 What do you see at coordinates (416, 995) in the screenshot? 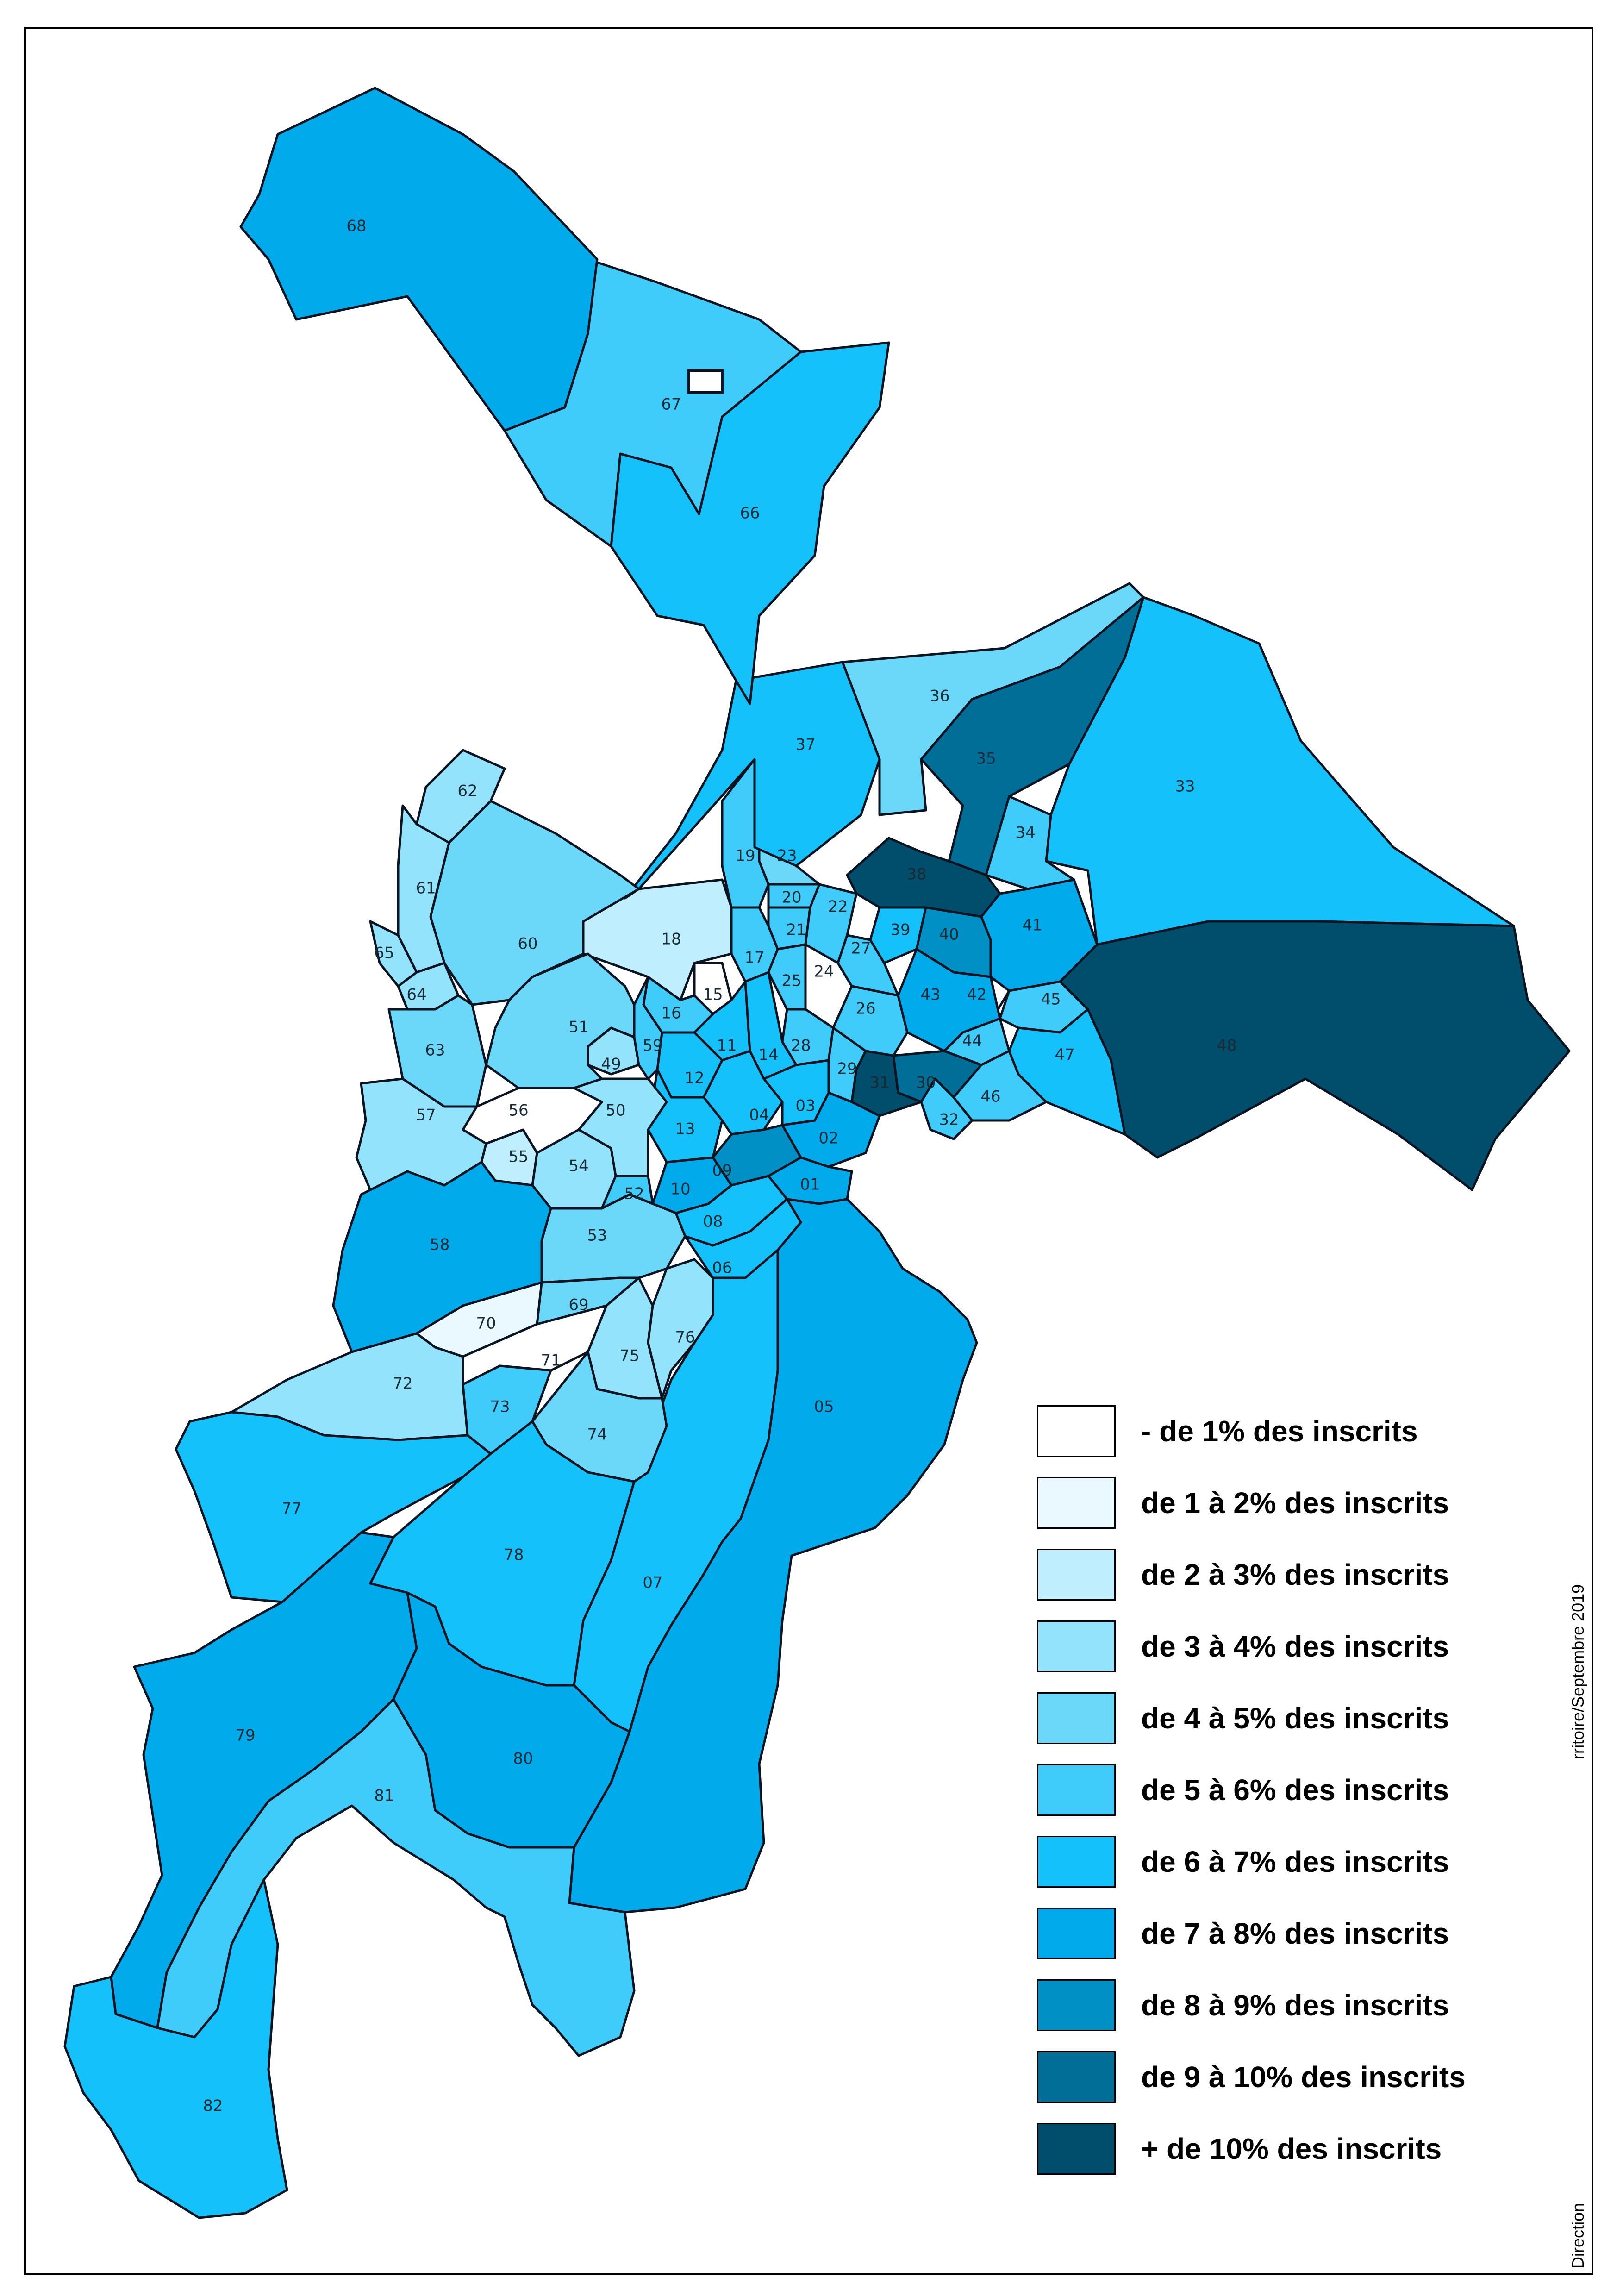
I see `district-label-64: 64` at bounding box center [416, 995].